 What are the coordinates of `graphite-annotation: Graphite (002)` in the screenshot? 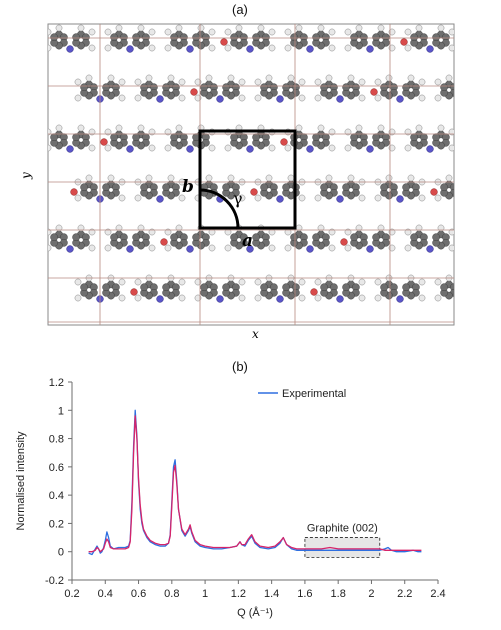 It's located at (342, 540).